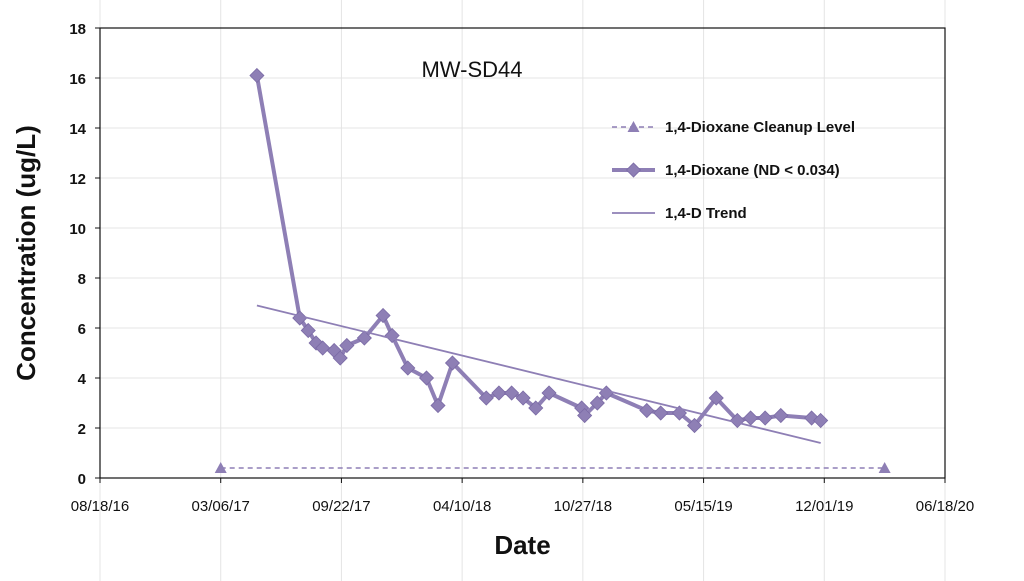 This screenshot has width=1024, height=581. Describe the element at coordinates (77, 129) in the screenshot. I see `y-tick-label: 14` at that location.